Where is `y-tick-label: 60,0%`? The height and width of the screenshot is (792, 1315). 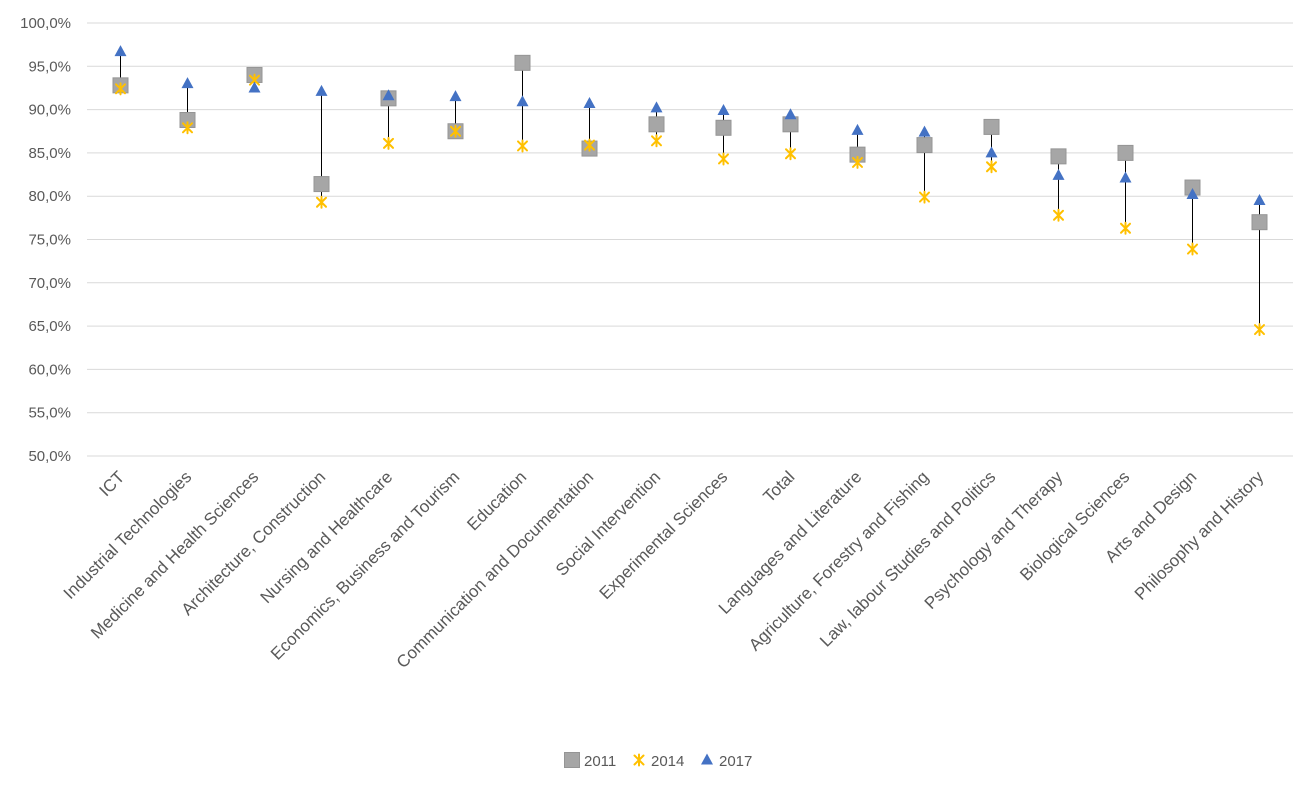 y-tick-label: 60,0% is located at coordinates (49, 369).